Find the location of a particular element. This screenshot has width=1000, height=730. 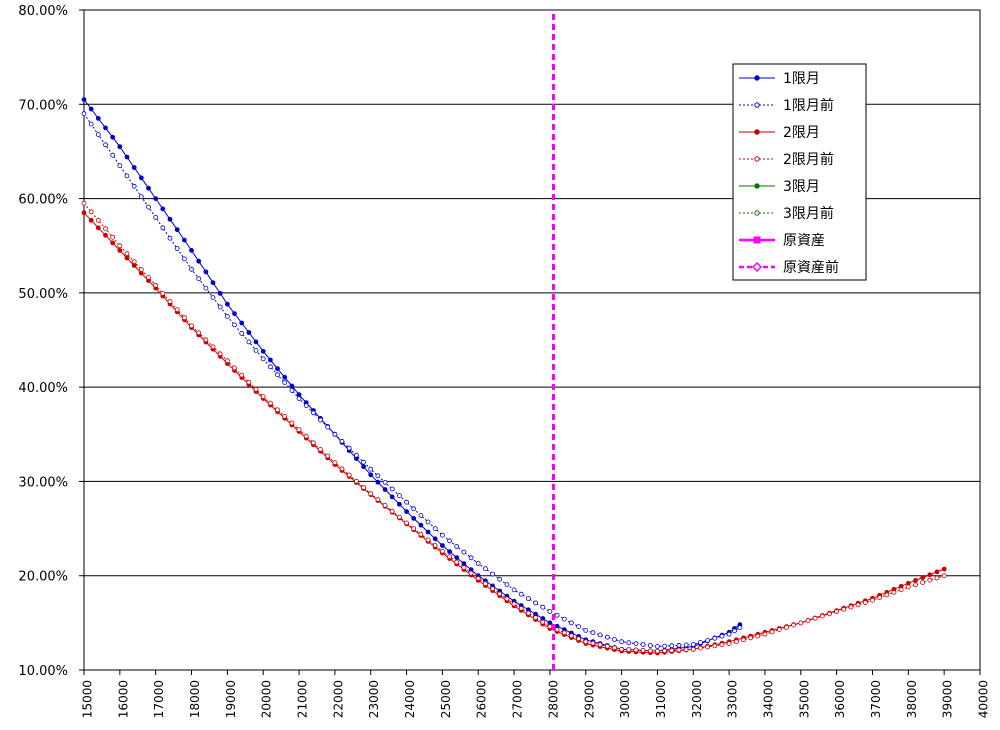

x-tick-label: 36000 is located at coordinates (840, 699).